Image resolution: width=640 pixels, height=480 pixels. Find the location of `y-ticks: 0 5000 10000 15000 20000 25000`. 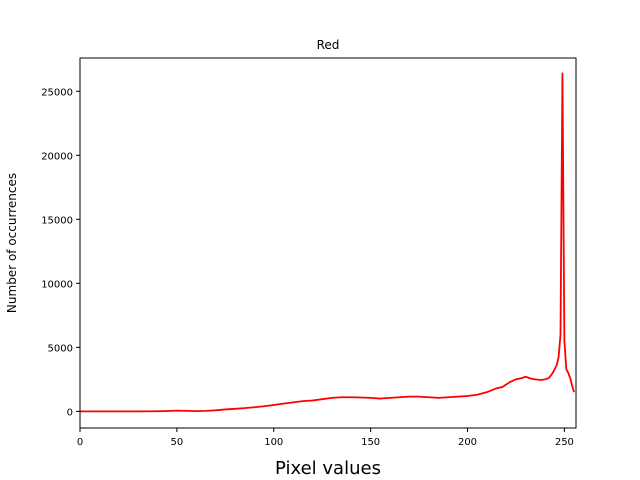

y-ticks: 0 5000 10000 15000 20000 25000 is located at coordinates (60, 252).